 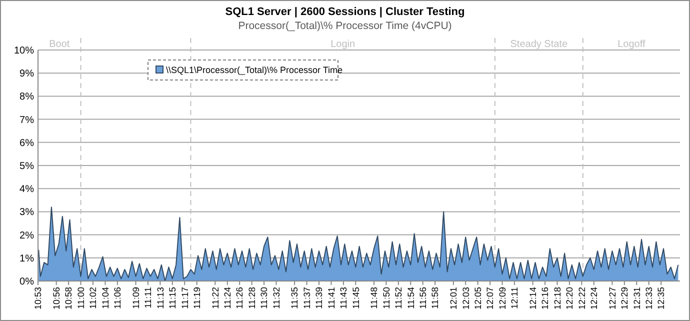 What do you see at coordinates (331, 298) in the screenshot?
I see `x-tick-label: 11:41` at bounding box center [331, 298].